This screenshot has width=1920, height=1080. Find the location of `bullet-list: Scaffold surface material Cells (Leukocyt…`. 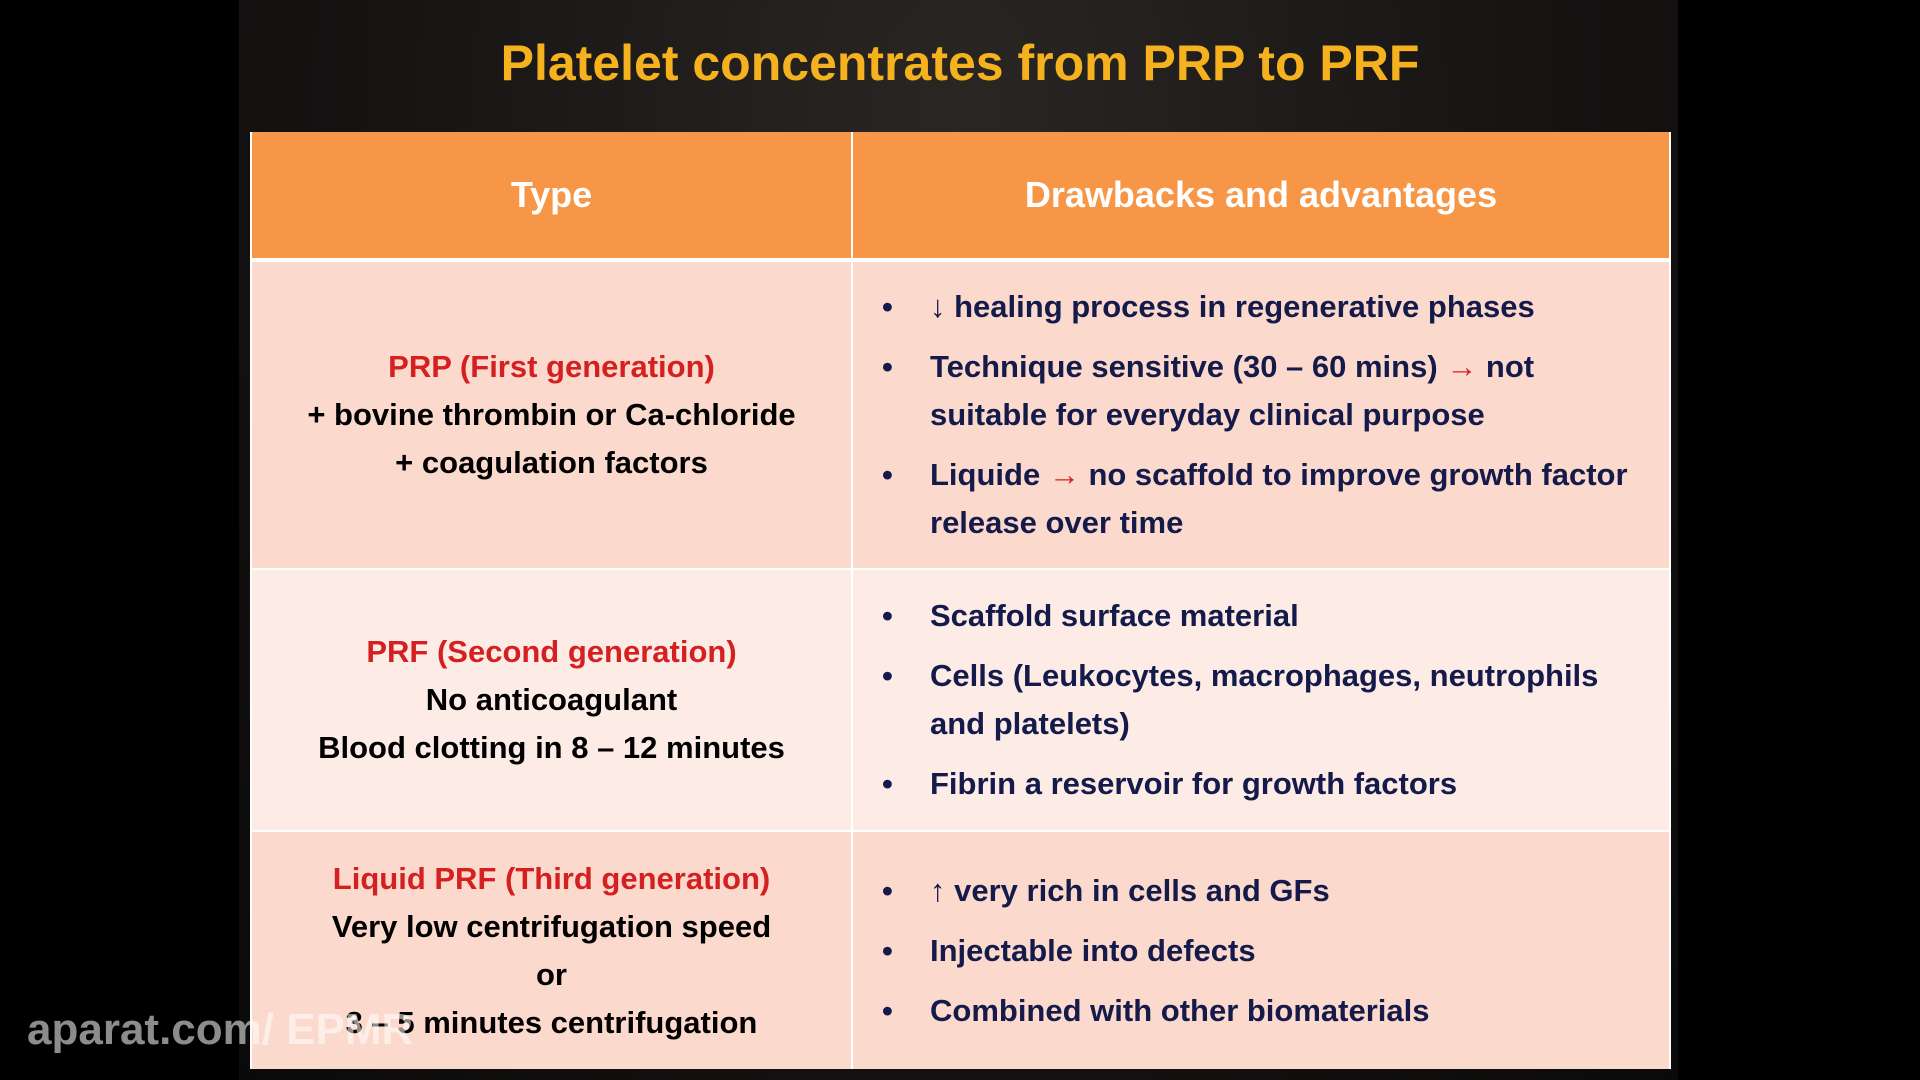

bullet-list: Scaffold surface material Cells (Leukocyt… is located at coordinates (1261, 700).